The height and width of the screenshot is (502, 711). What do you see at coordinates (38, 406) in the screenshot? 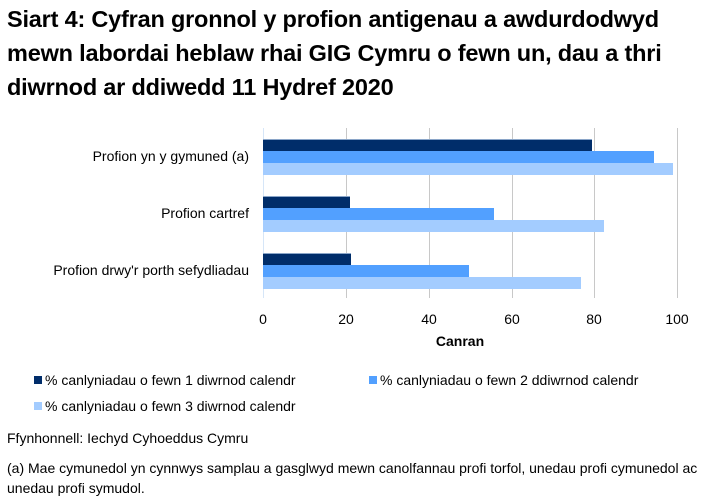
I see `legend-swatch-3day` at bounding box center [38, 406].